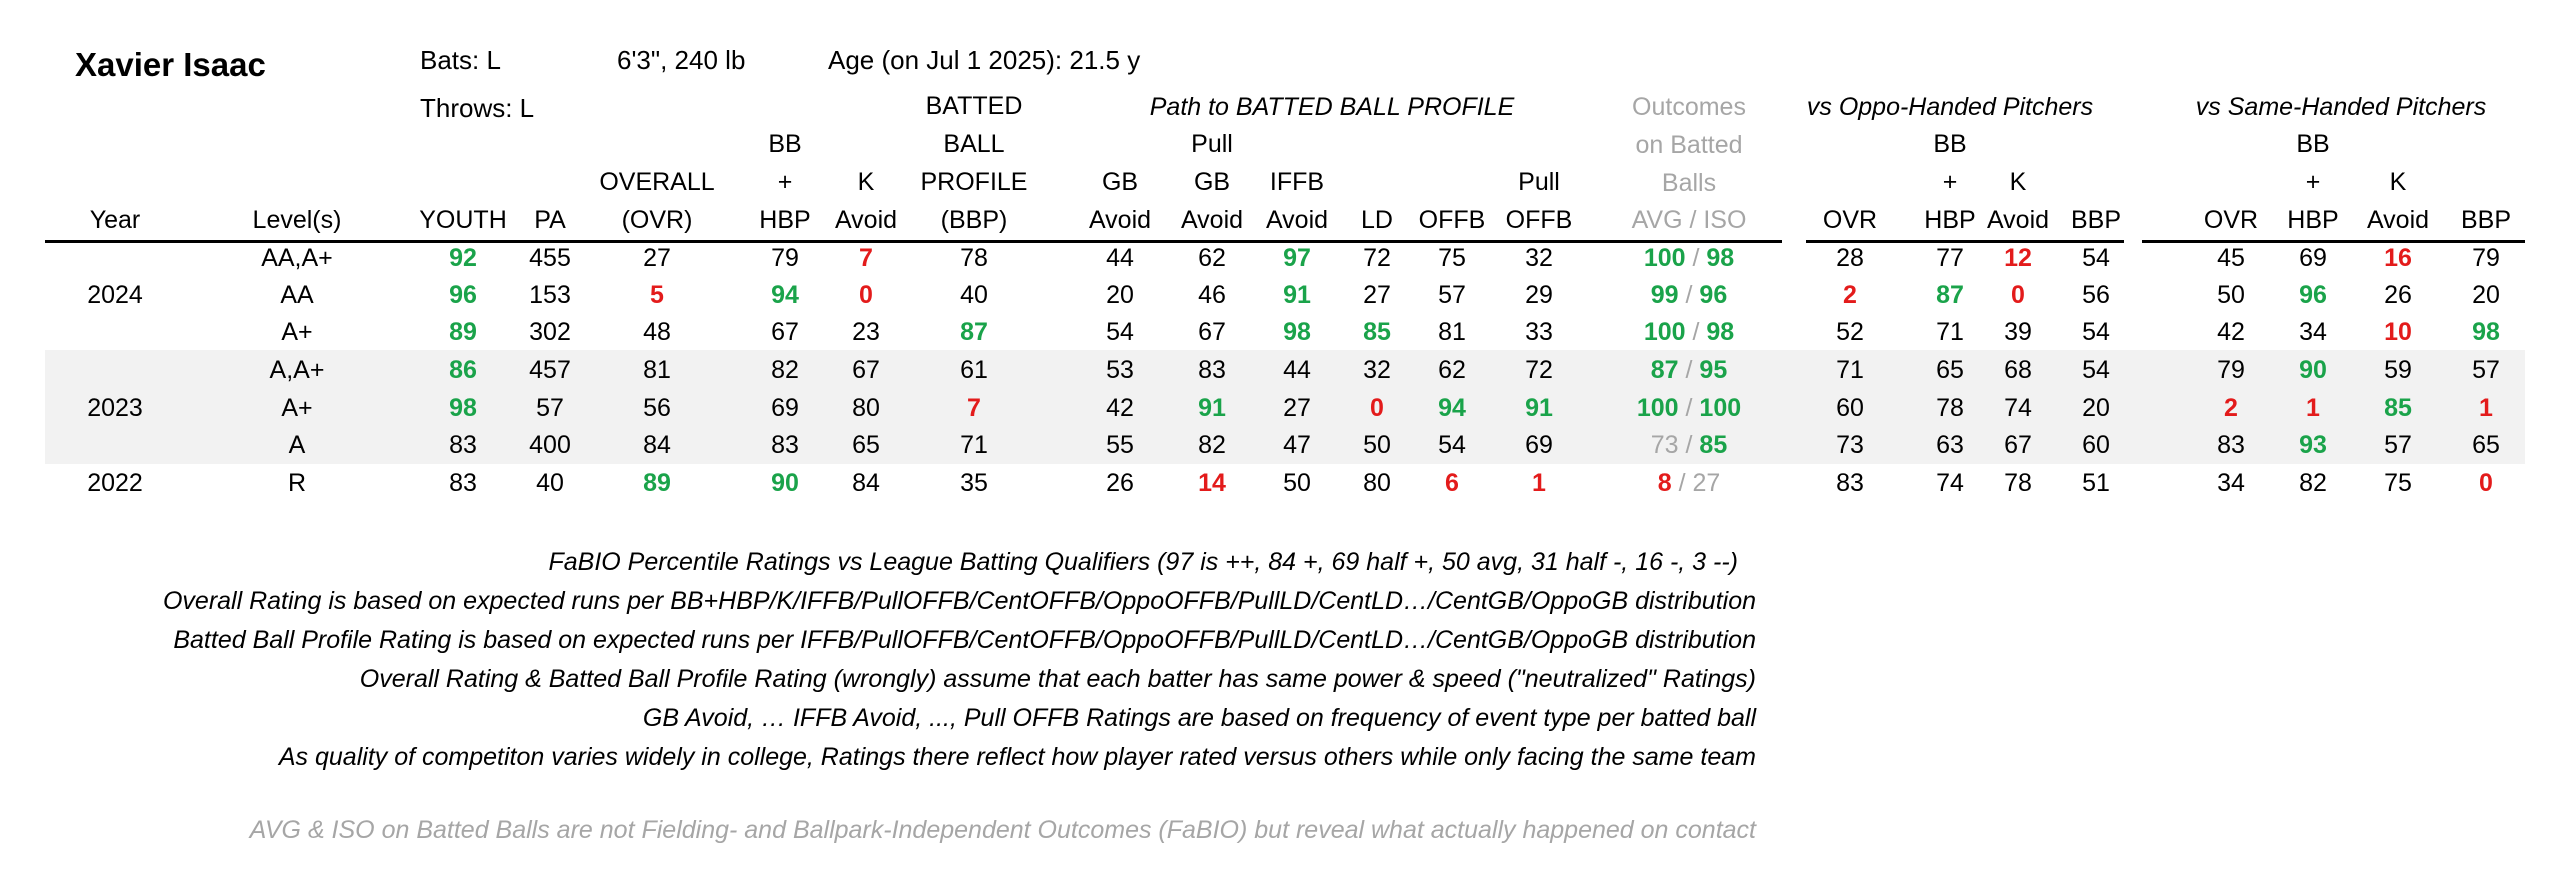 This screenshot has height=871, width=2560. What do you see at coordinates (1664, 445) in the screenshot?
I see `avg-value: 73` at bounding box center [1664, 445].